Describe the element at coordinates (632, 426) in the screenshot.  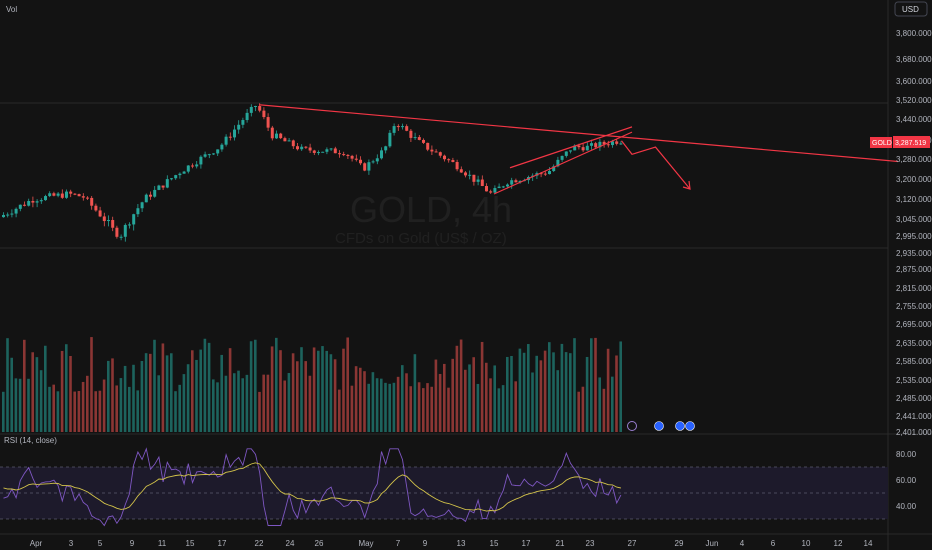
I see `event-icon-flash` at that location.